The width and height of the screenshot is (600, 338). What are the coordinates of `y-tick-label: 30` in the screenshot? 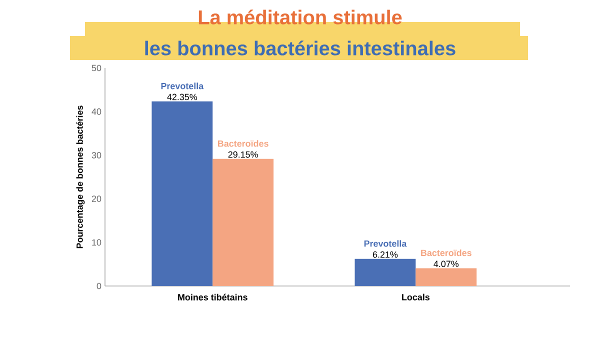 It's located at (97, 155).